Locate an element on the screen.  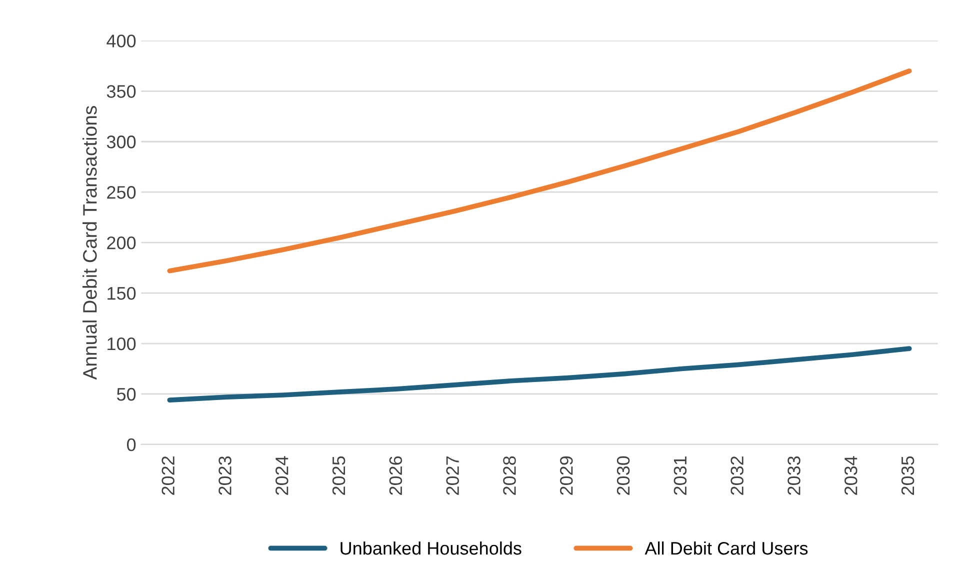
x-tick-label: 2022 is located at coordinates (168, 475).